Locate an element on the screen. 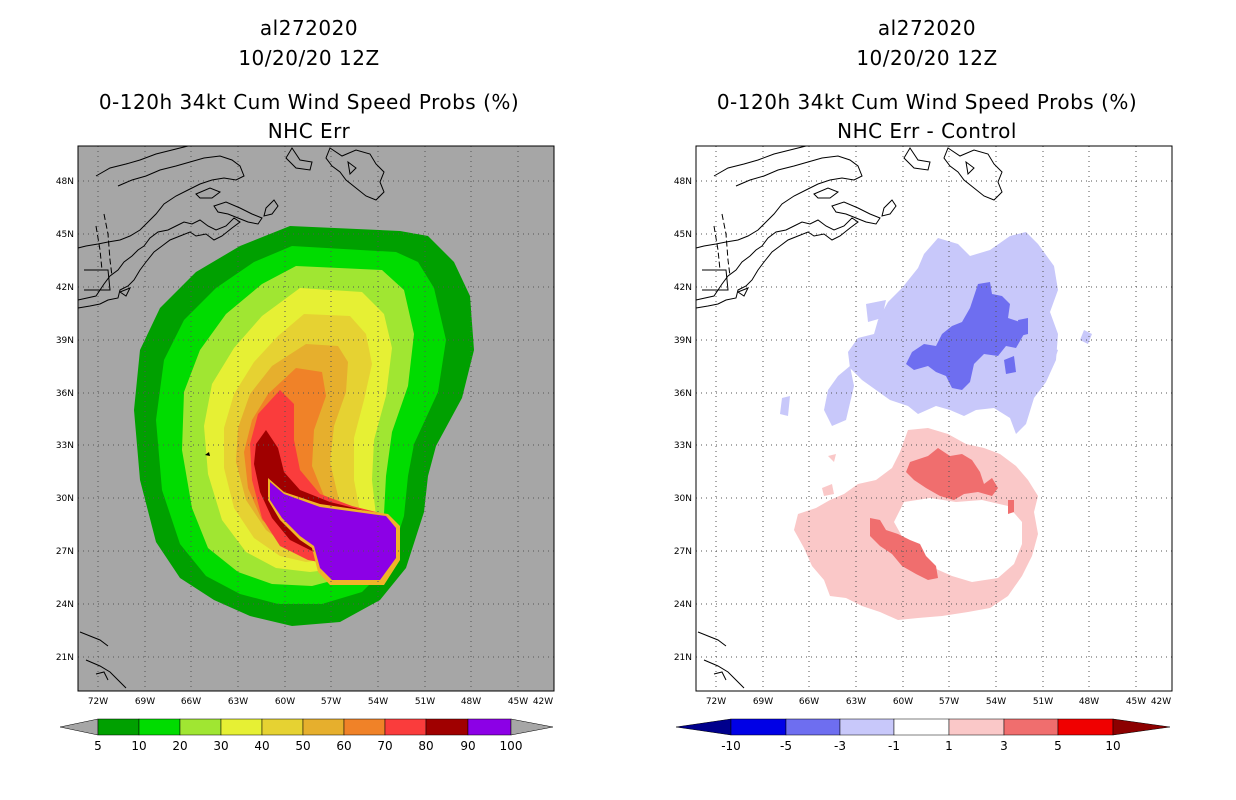  product-subtitle: NHC Err - Control is located at coordinates (927, 131).